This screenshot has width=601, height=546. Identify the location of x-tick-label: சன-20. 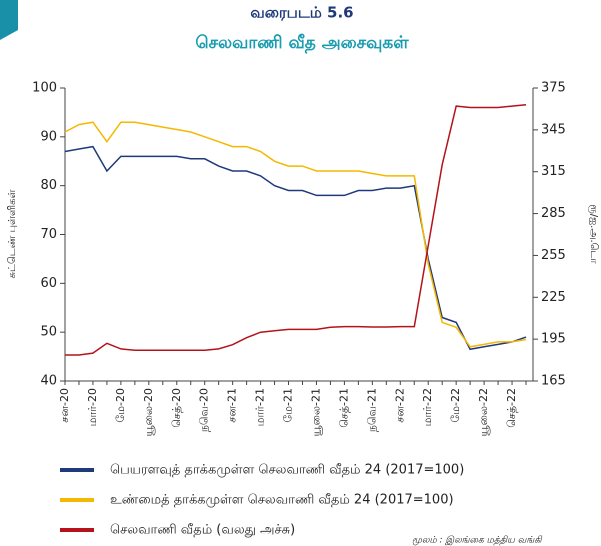
(64, 405).